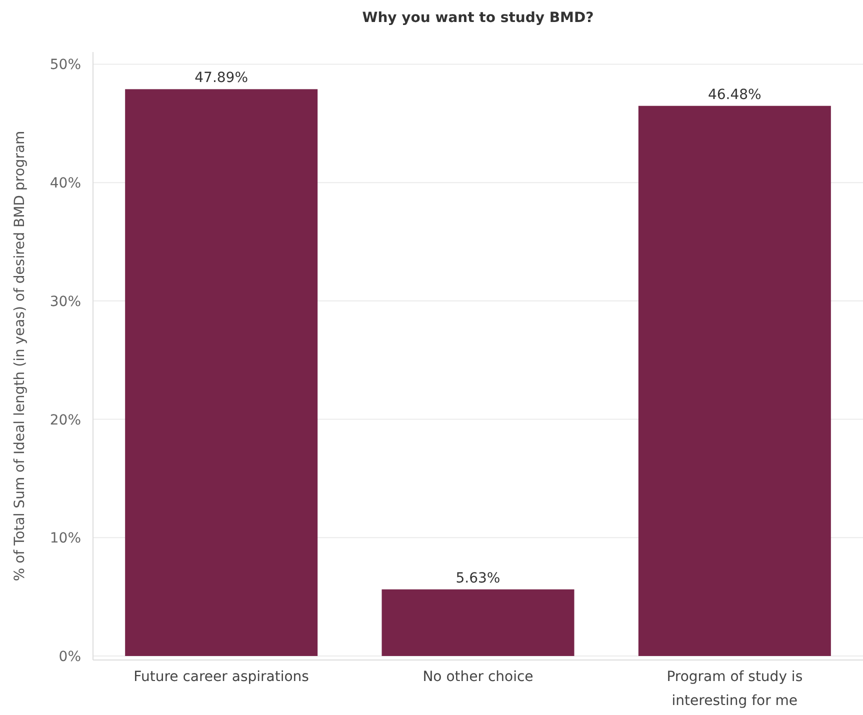 The image size is (863, 715). What do you see at coordinates (65, 302) in the screenshot?
I see `y-tick-label: 30%` at bounding box center [65, 302].